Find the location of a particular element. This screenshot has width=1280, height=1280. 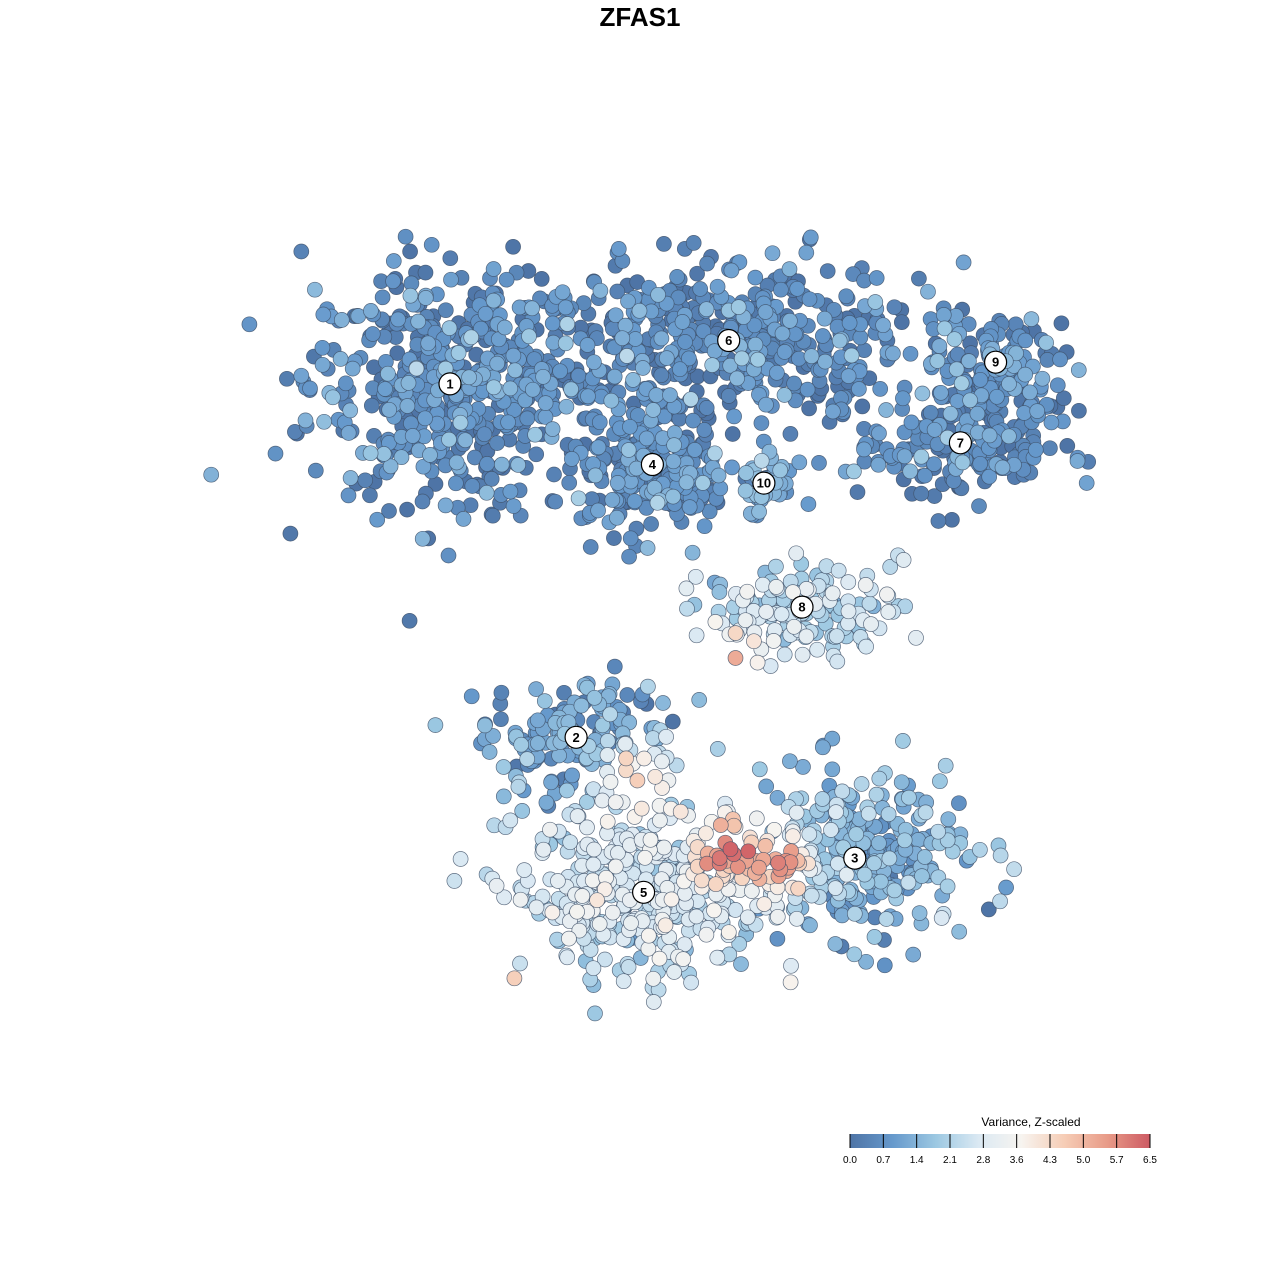

colorbar-tick-label: 0.0 is located at coordinates (850, 1160).